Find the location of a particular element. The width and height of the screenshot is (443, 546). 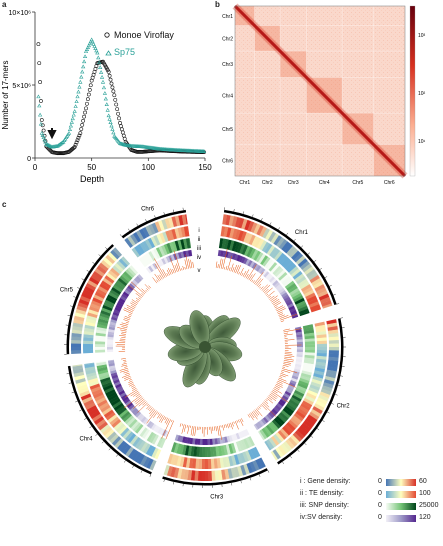

x-axis-label: Depth is located at coordinates (92, 179).